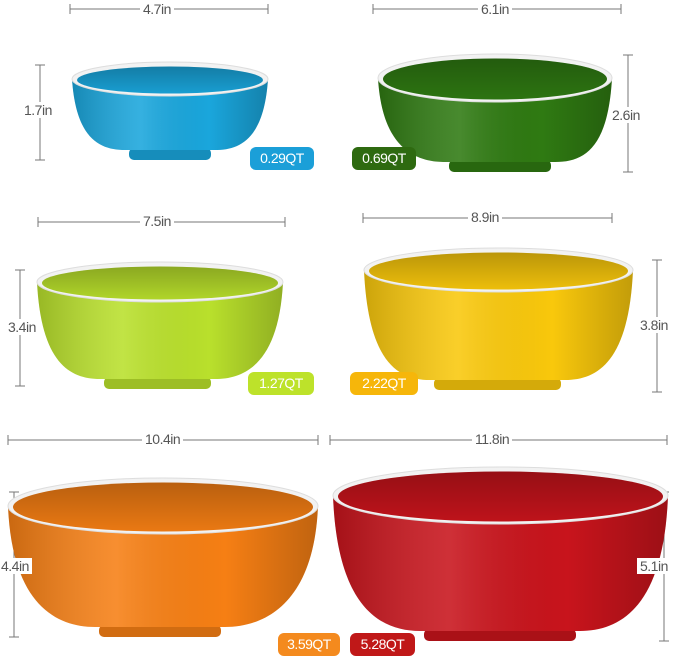 The image size is (679, 660). What do you see at coordinates (282, 158) in the screenshot?
I see `blue-bowl-capacity-badge: 0.29QT` at bounding box center [282, 158].